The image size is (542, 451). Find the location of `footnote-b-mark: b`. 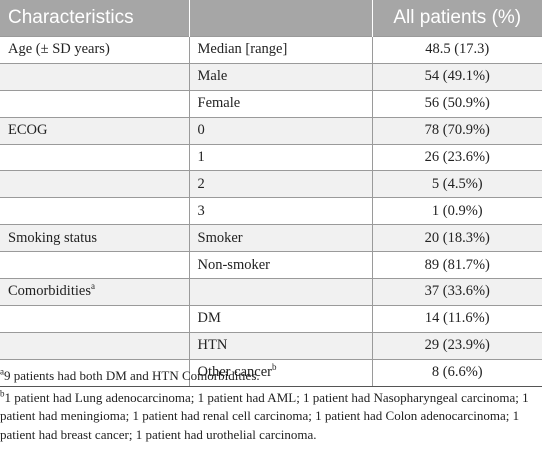

footnote-b-mark: b is located at coordinates (2, 393).